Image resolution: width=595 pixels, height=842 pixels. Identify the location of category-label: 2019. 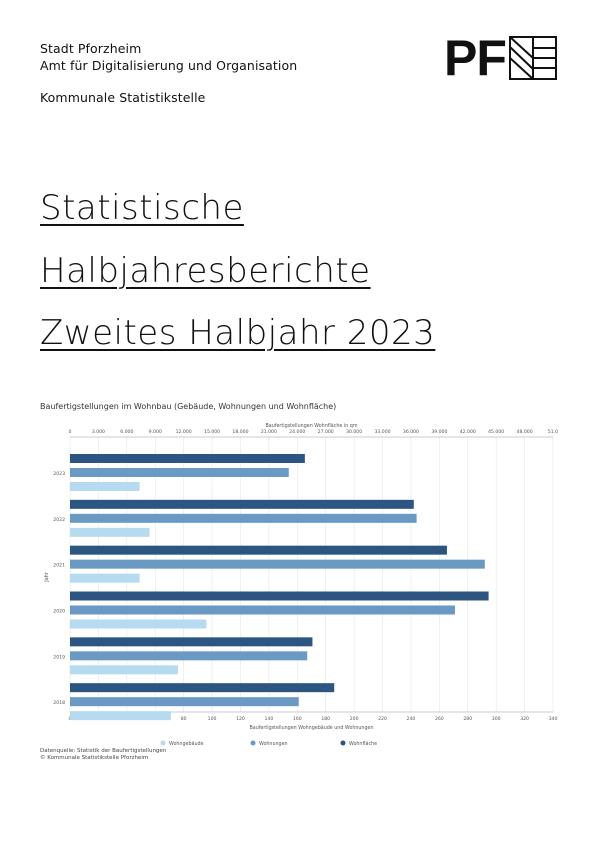
(59, 657).